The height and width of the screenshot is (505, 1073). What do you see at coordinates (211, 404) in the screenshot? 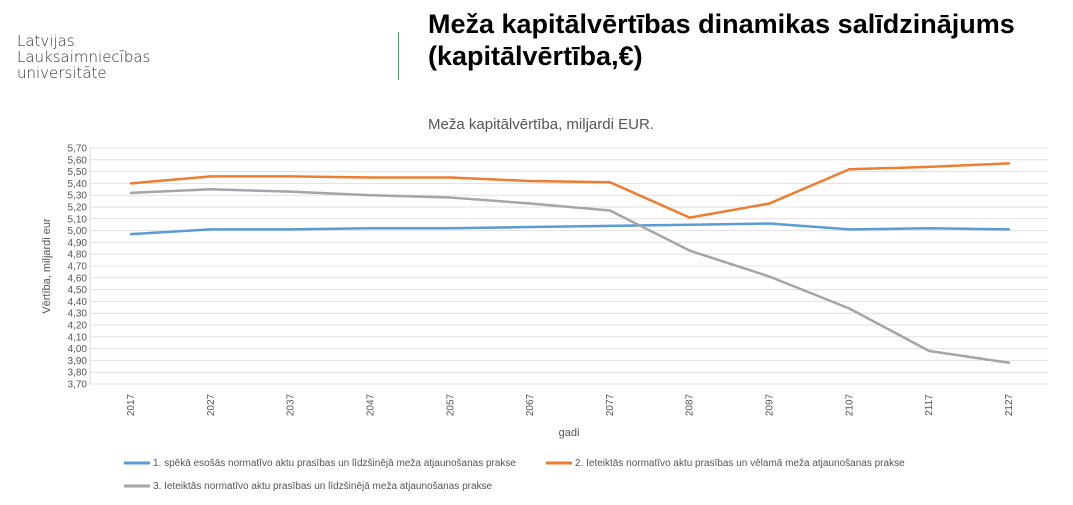
I see `x-tick-label: 2027` at bounding box center [211, 404].